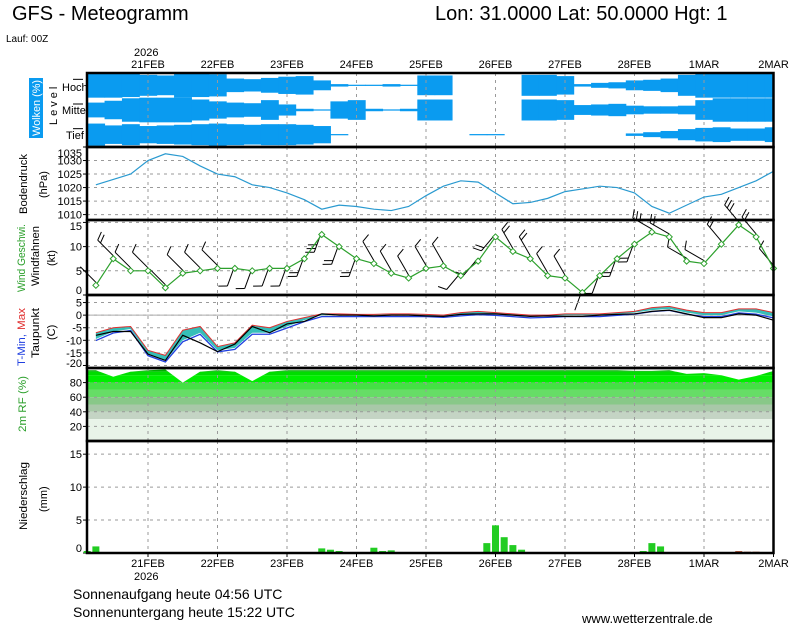 Image resolution: width=800 pixels, height=625 pixels. What do you see at coordinates (146, 53) in the screenshot?
I see `year-label-top: 2026` at bounding box center [146, 53].